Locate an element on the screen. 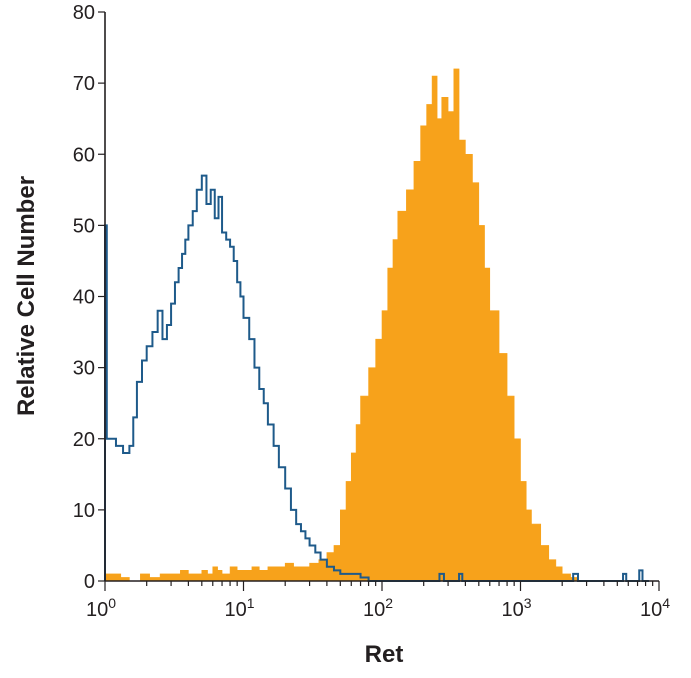  y-axis-title: Relative Cell Number is located at coordinates (26, 296).